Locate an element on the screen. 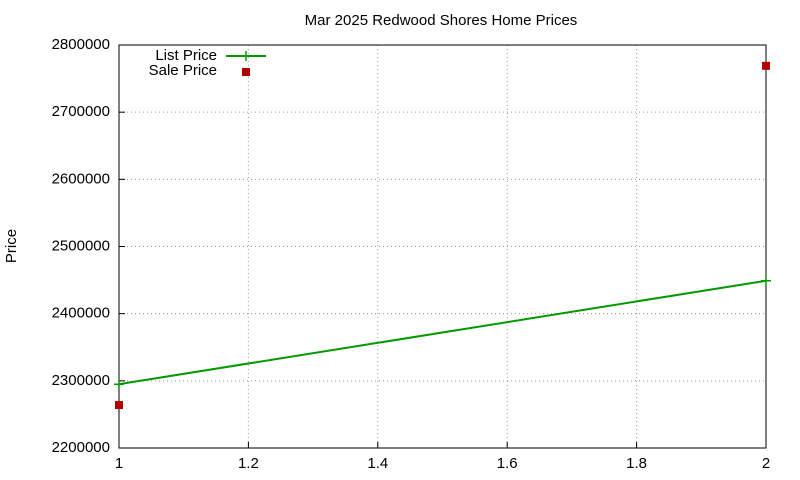 The image size is (800, 480). x-tick-label: 1.4 is located at coordinates (377, 463).